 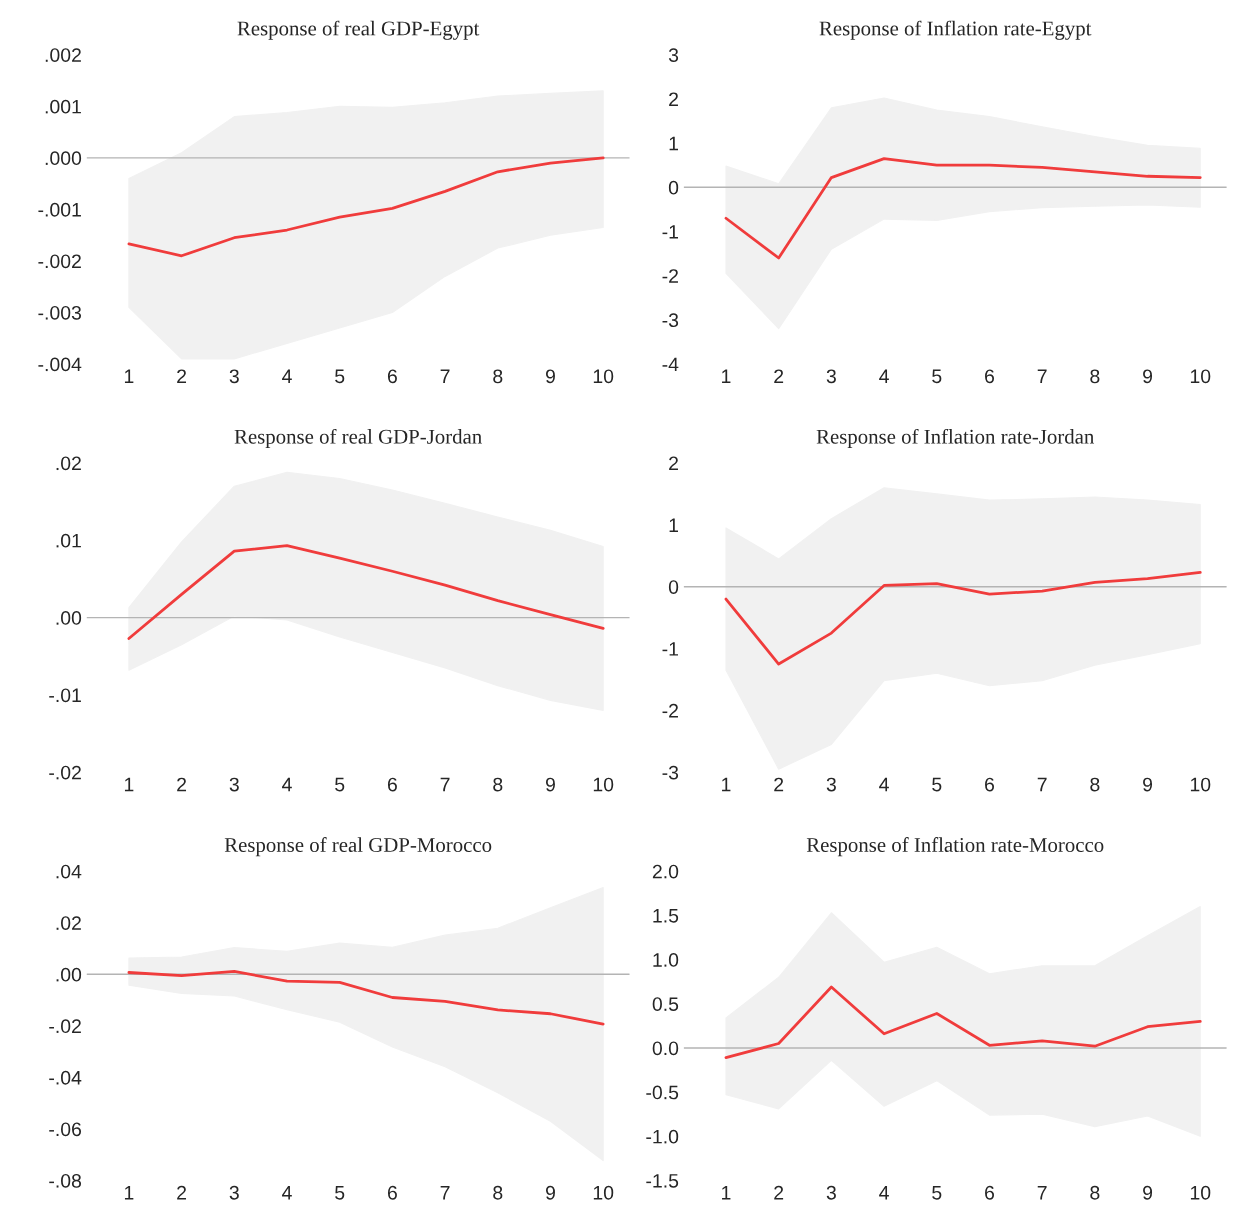 I want to click on y-tick-label: .002, so click(x=63, y=55).